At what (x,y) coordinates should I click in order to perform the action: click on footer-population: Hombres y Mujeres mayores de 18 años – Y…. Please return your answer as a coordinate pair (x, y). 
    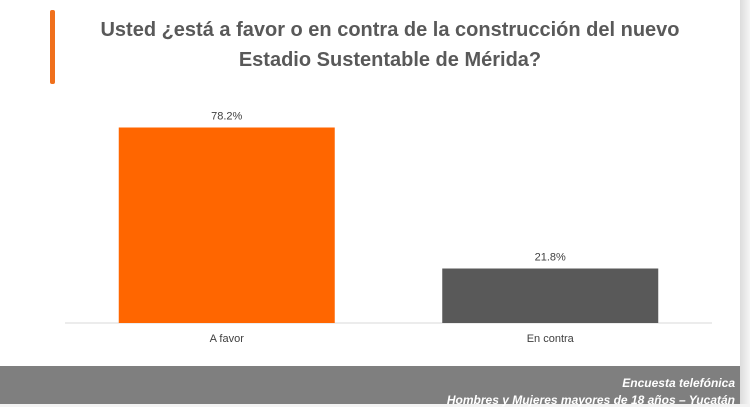
    Looking at the image, I should click on (590, 400).